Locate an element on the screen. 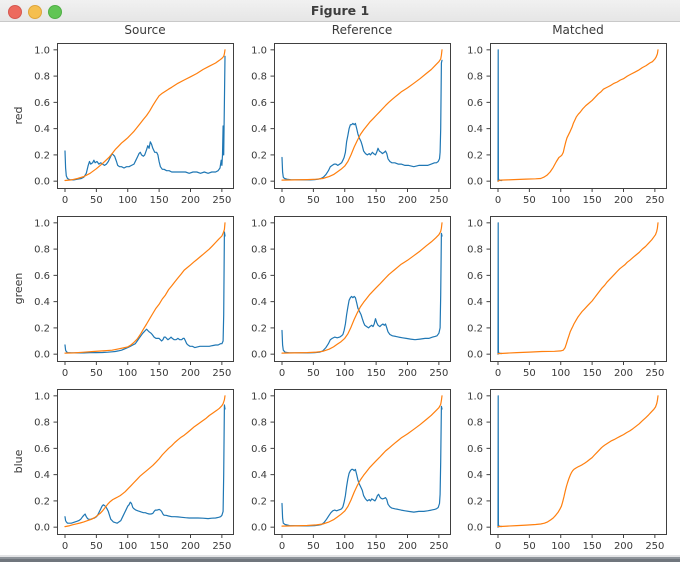 The image size is (680, 563). column-title: Reference is located at coordinates (362, 30).